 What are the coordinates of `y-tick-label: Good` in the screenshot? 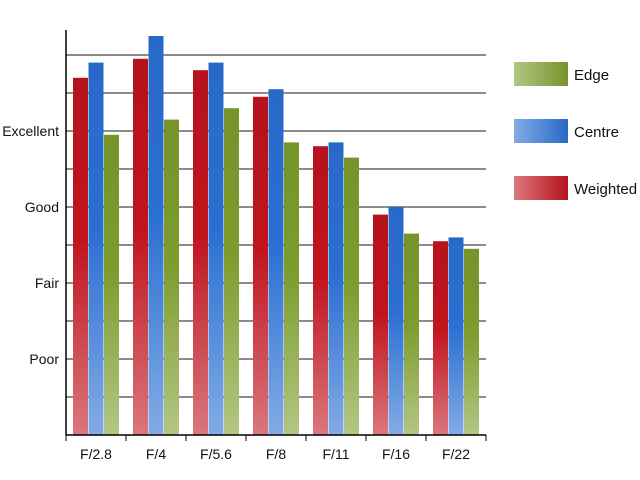 It's located at (42, 207).